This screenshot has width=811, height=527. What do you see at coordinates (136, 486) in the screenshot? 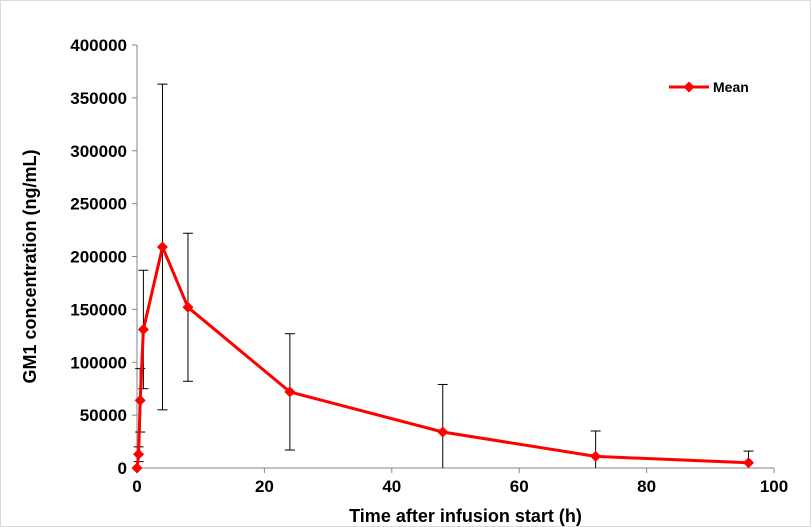
I see `x-tick-label: 0` at bounding box center [136, 486].